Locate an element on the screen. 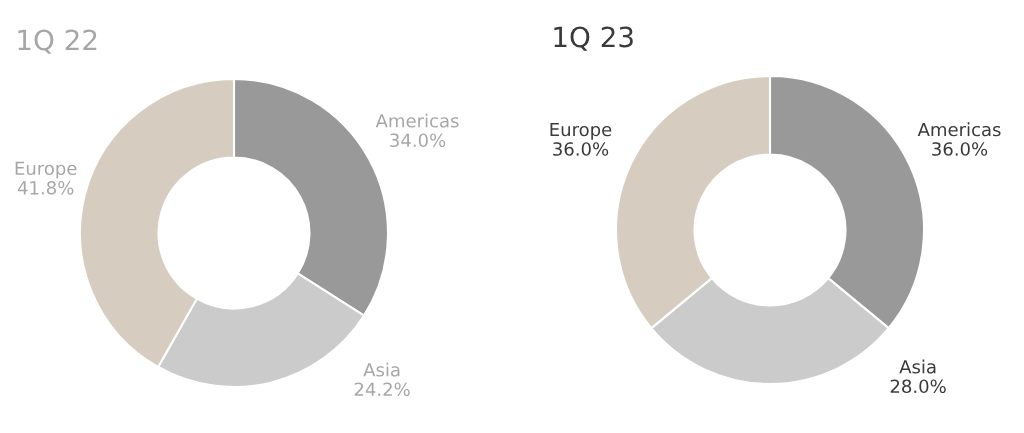 This screenshot has width=1024, height=433. data-label: 28.0% is located at coordinates (918, 386).